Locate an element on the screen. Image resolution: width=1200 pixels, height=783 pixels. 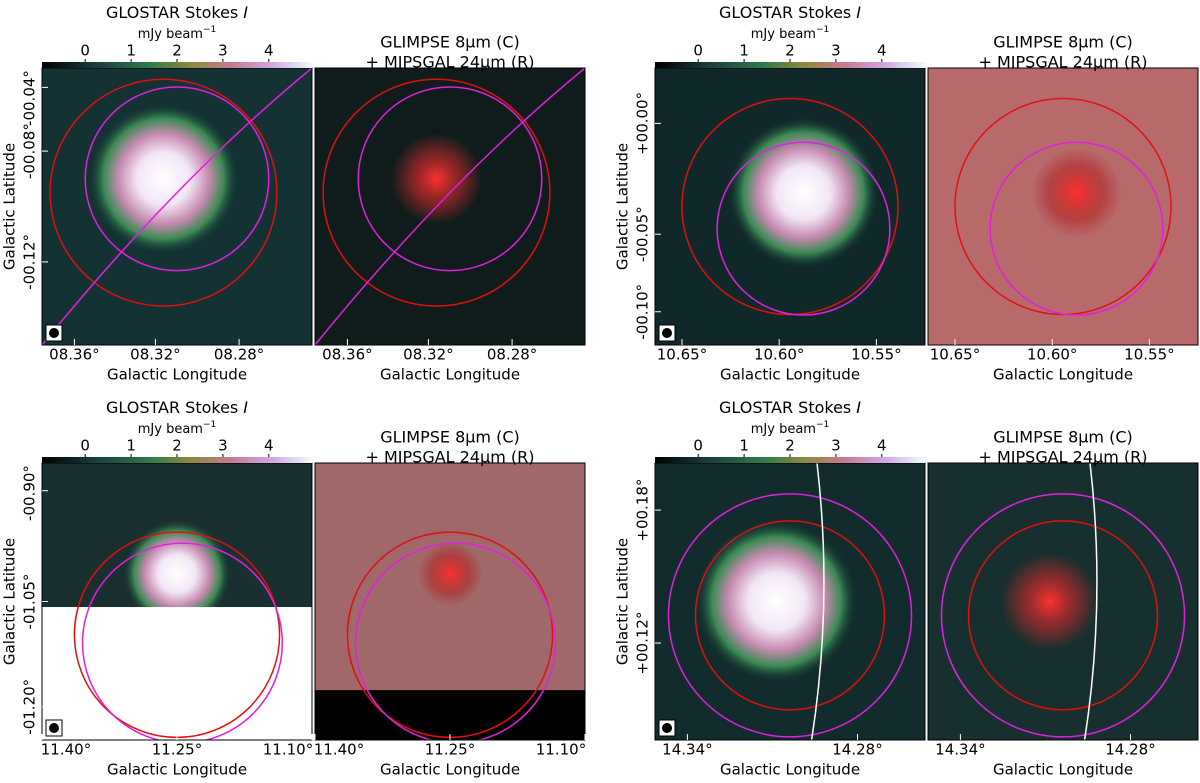
x-tick-label: 10.55° is located at coordinates (876, 355).